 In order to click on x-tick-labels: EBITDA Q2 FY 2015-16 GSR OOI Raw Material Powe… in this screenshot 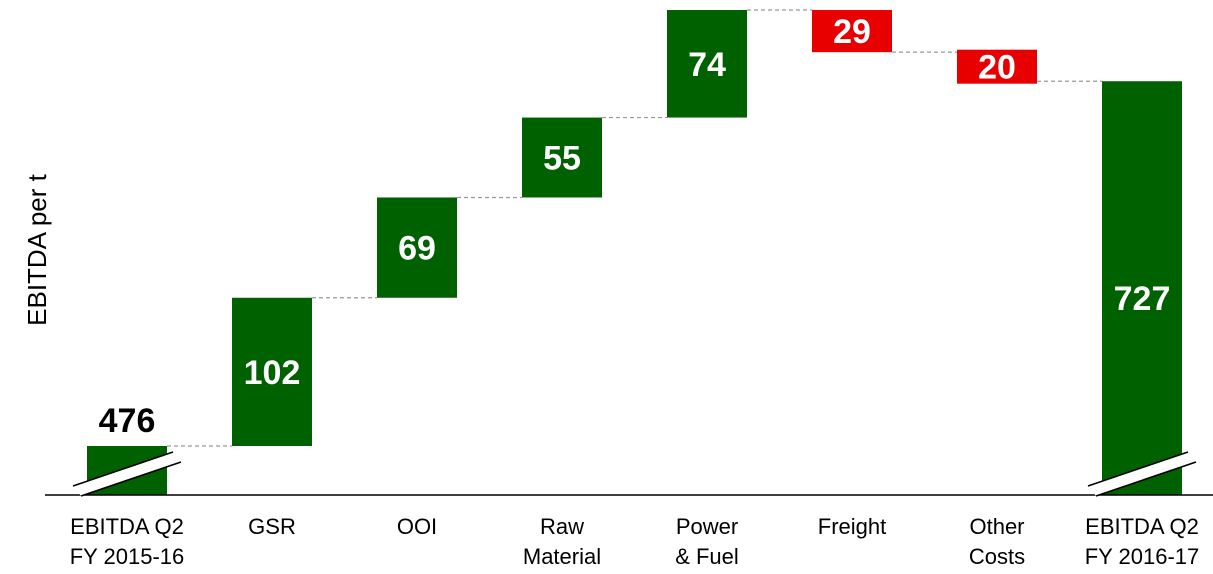, I will do `click(635, 541)`.